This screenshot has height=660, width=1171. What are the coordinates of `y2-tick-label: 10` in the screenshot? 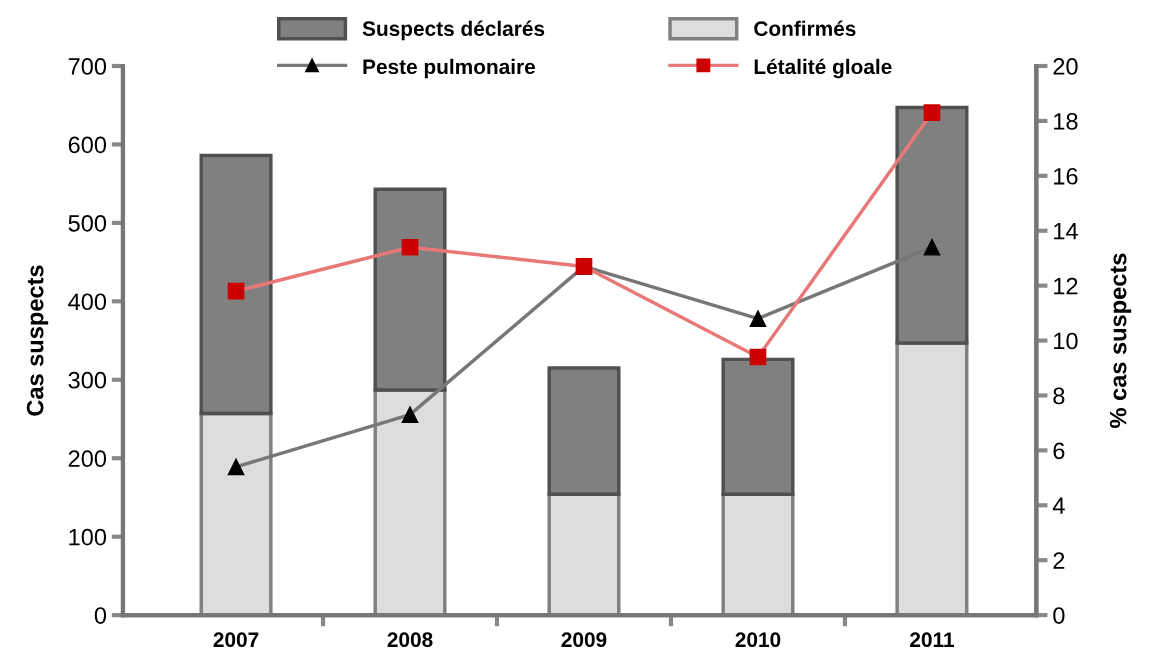 It's located at (1066, 341).